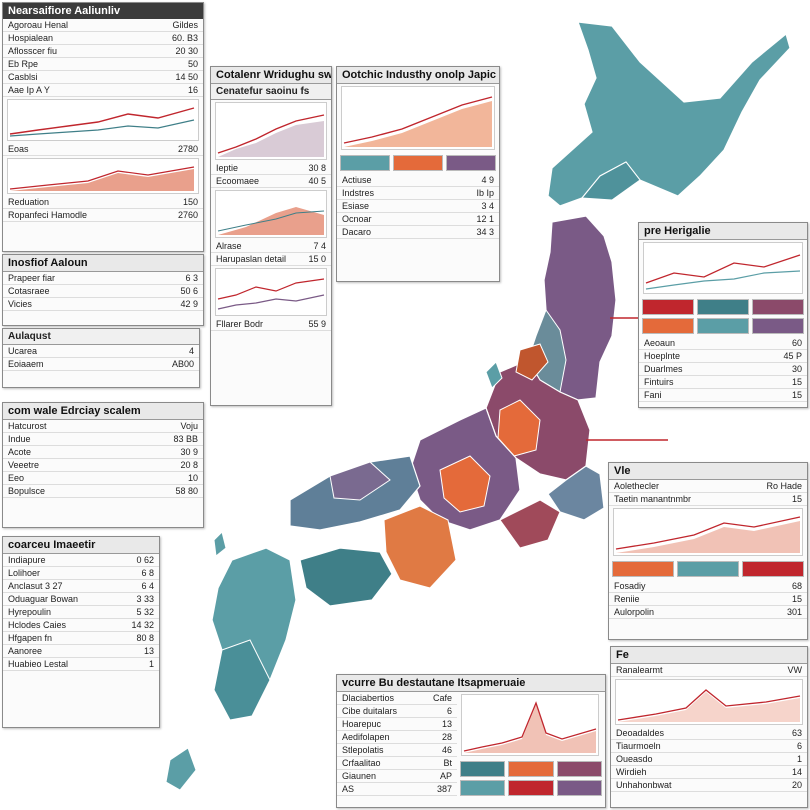 Image resolution: width=810 pixels, height=810 pixels. Describe the element at coordinates (708, 499) in the screenshot. I see `table-row: Taetin manantnmbr 15` at that location.